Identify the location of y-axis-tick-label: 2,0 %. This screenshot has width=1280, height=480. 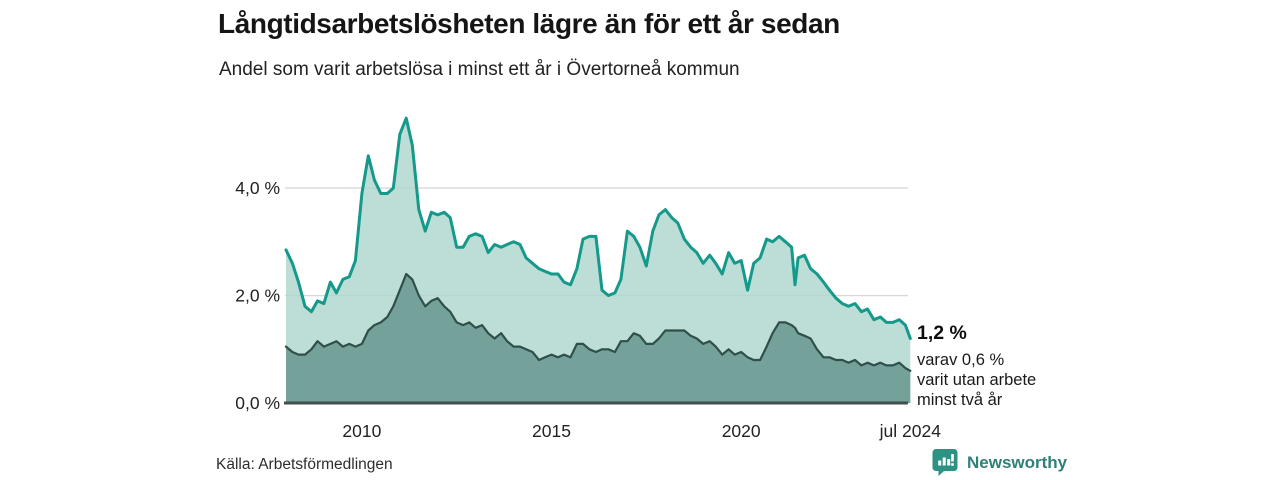
(257, 296).